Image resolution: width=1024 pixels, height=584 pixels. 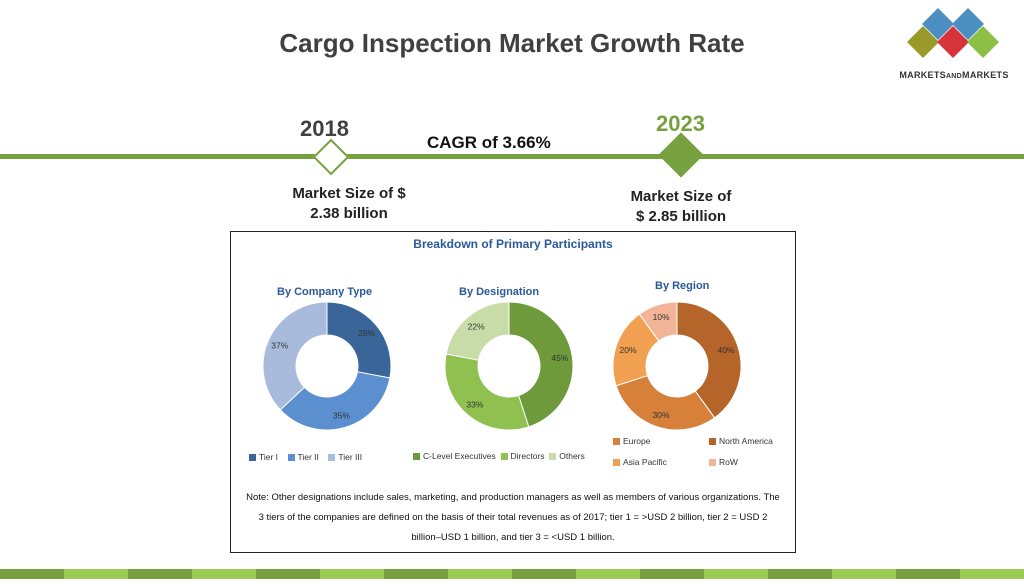 I want to click on donut-company-type: 28% 35% 37%, so click(x=327, y=366).